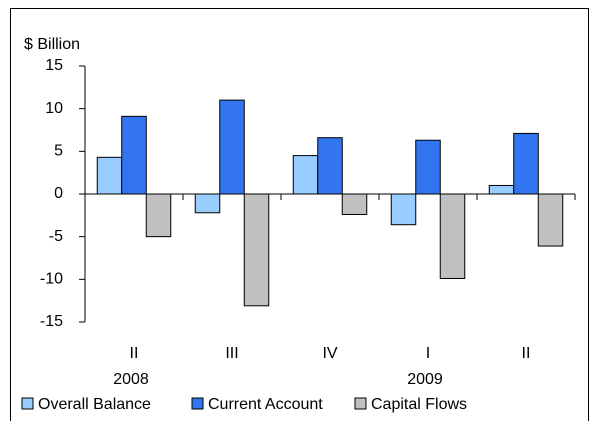  What do you see at coordinates (265, 404) in the screenshot?
I see `legend-label: Current Account` at bounding box center [265, 404].